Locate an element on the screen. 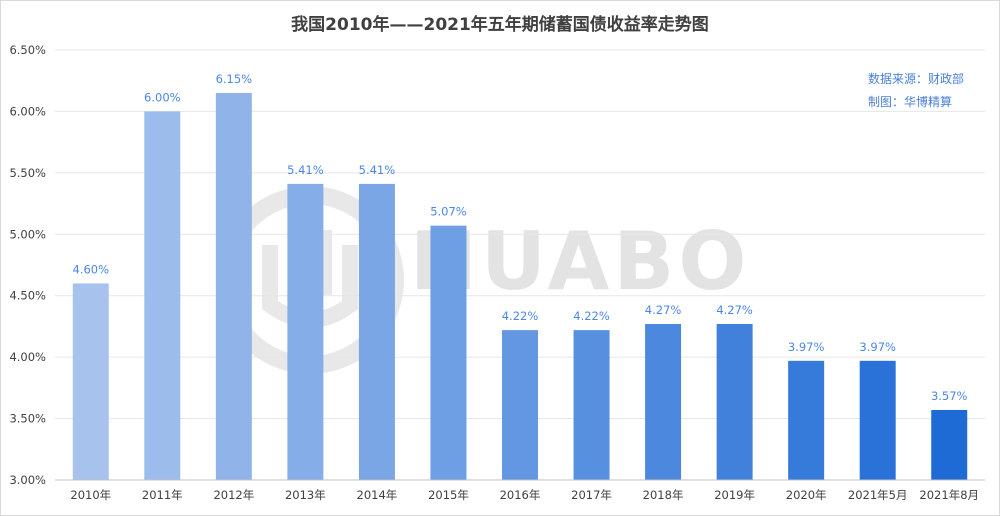 This screenshot has height=516, width=1000. y-tick-label: 4.00% is located at coordinates (27, 357).